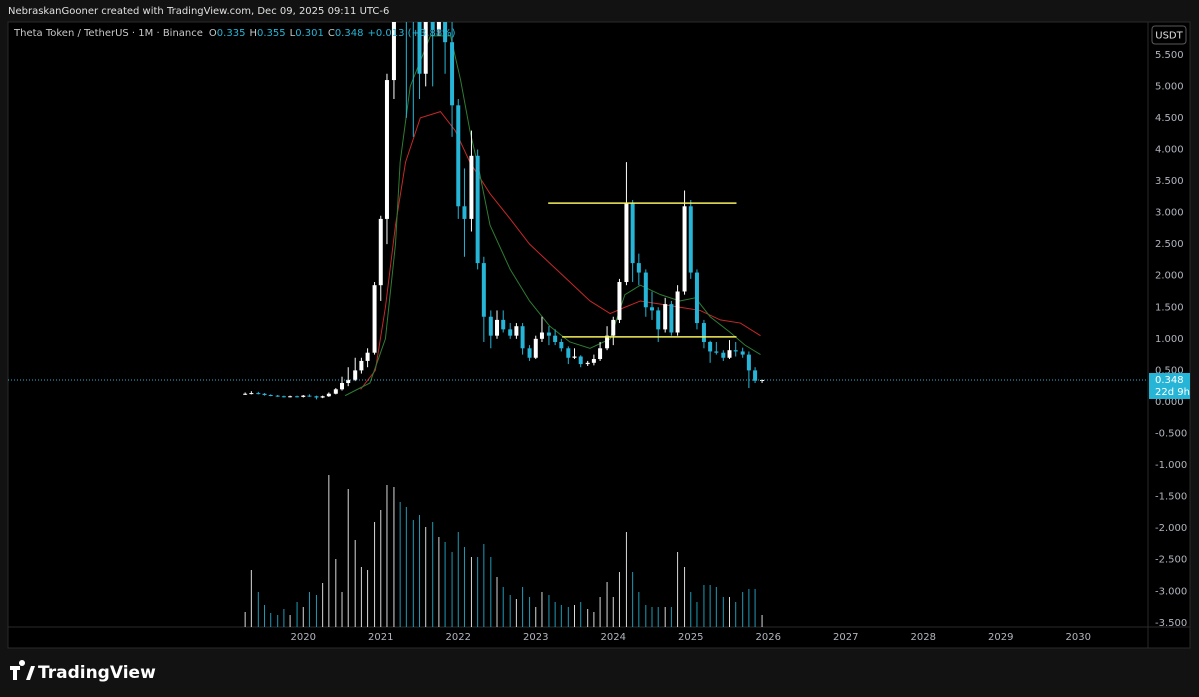  What do you see at coordinates (560, 250) in the screenshot?
I see `moving-average` at bounding box center [560, 250].